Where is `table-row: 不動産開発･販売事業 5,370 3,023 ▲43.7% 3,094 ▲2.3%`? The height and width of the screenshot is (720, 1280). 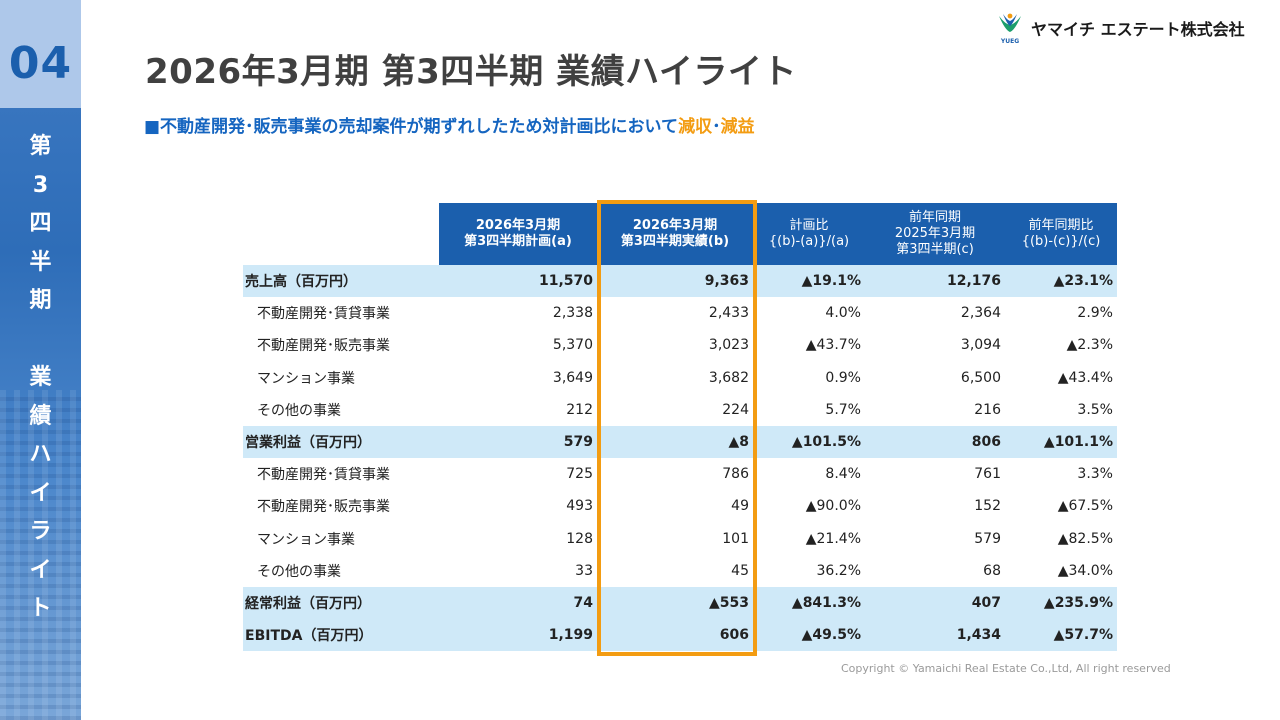 table-row: 不動産開発･販売事業 5,370 3,023 ▲43.7% 3,094 ▲2.3% is located at coordinates (680, 345).